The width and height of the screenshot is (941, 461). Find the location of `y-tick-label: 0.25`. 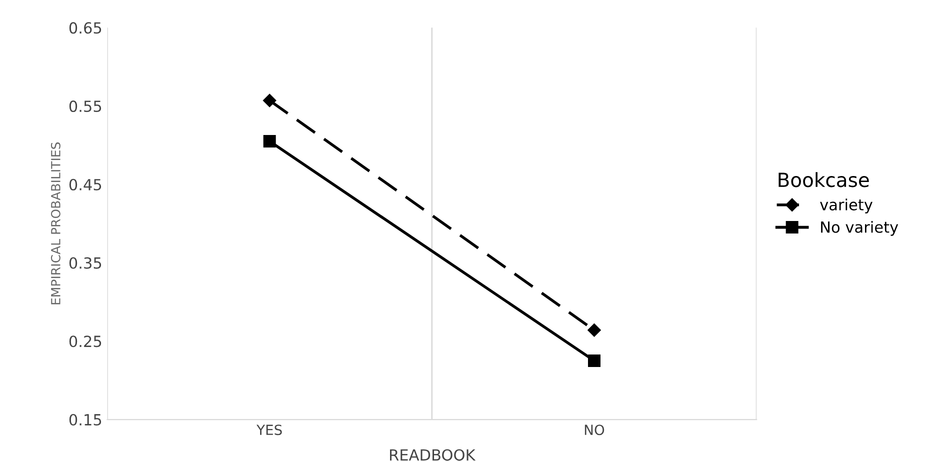

y-tick-label: 0.25 is located at coordinates (85, 342).